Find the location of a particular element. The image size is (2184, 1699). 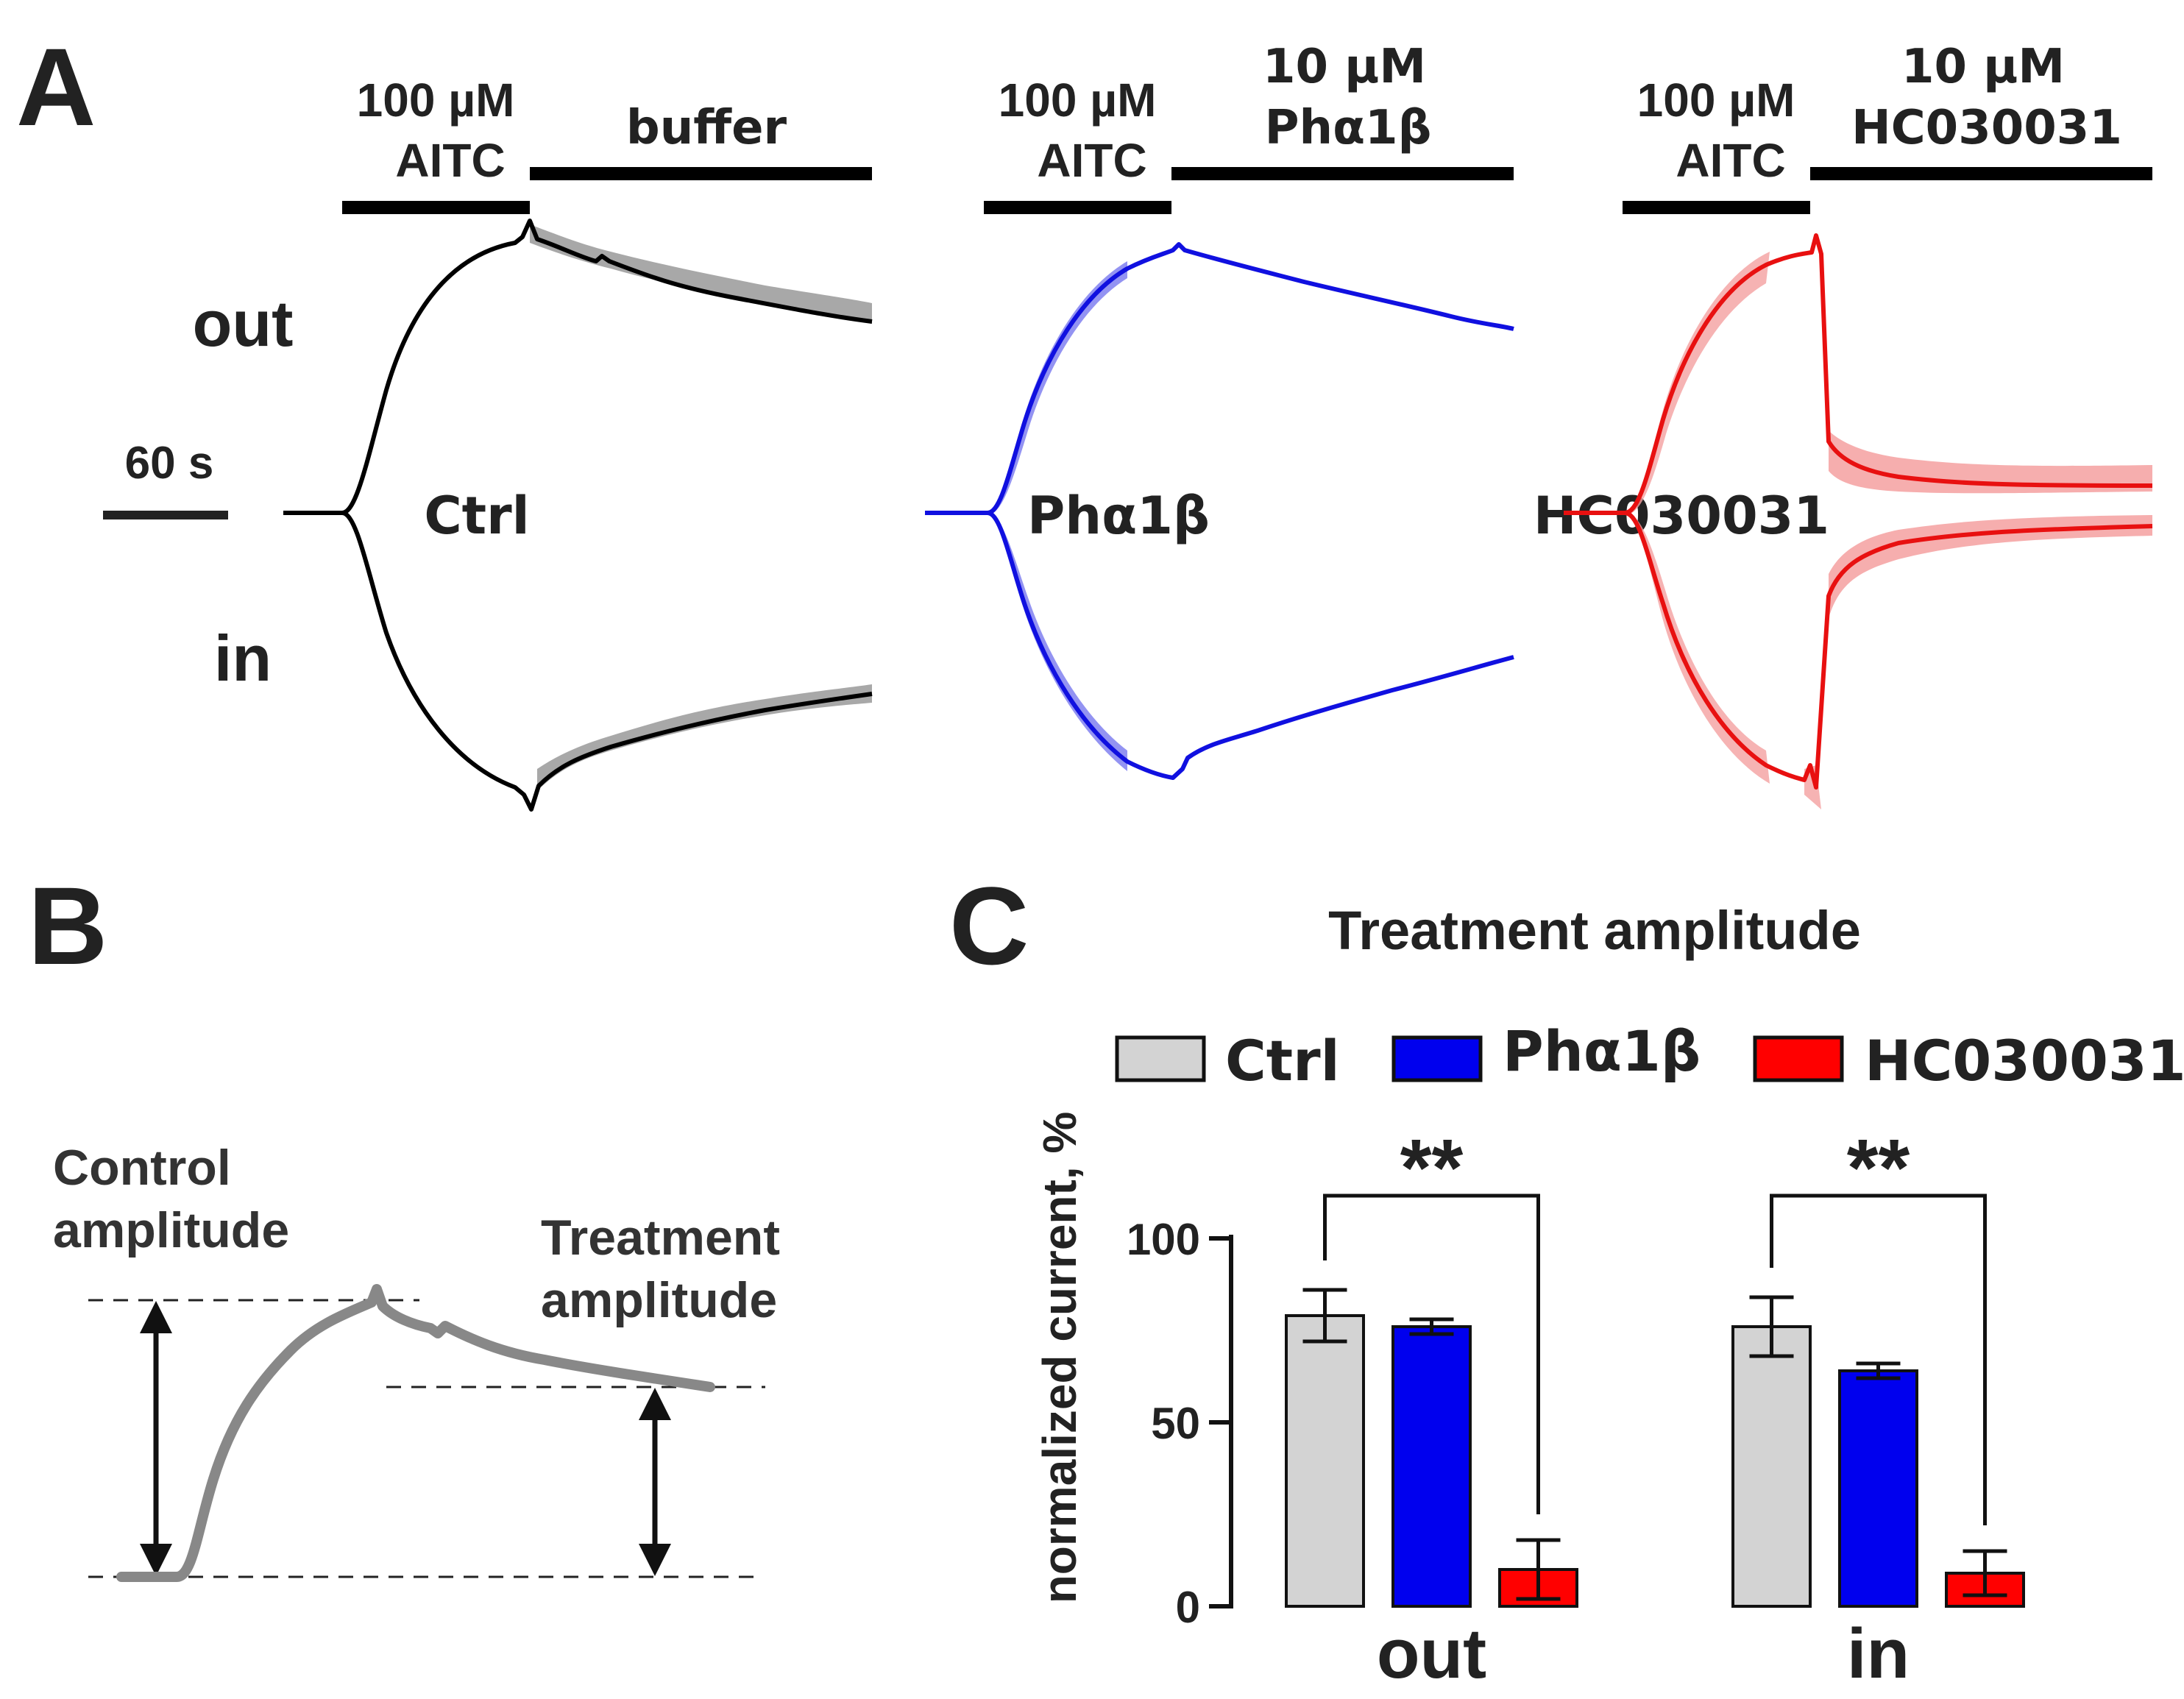

x-category-label-out: out is located at coordinates (1431, 1653).